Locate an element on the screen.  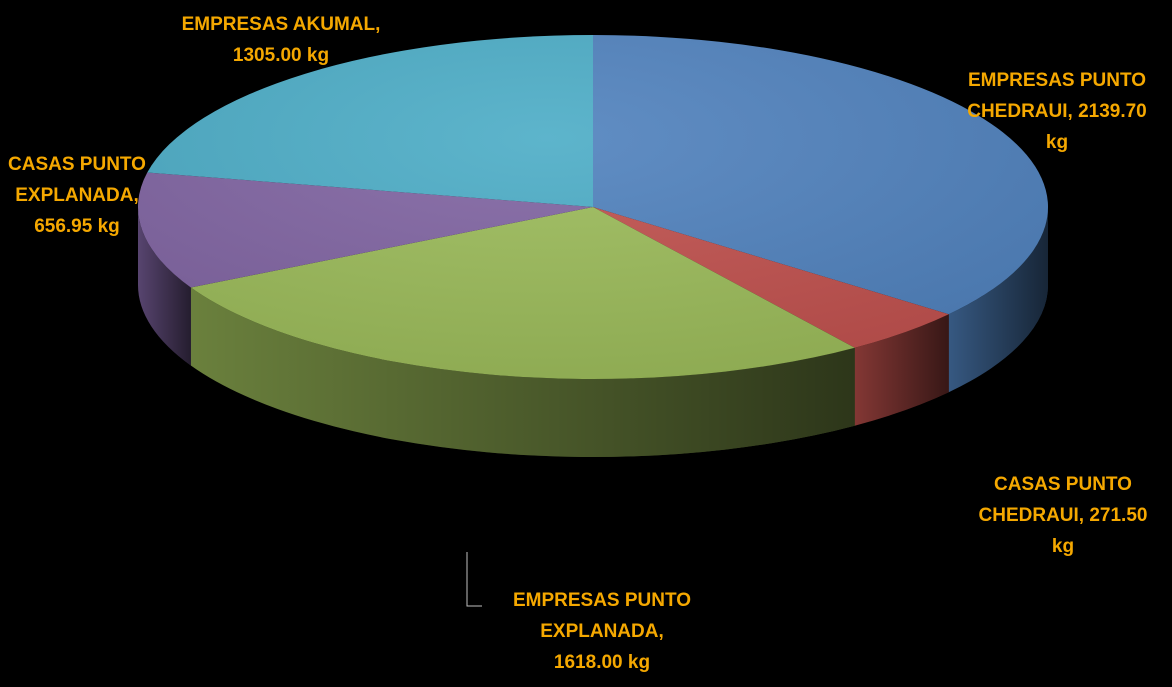
data-label-3: EMPRESAS PUNTO EXPLANADA, 1618.00 kg is located at coordinates (602, 631).